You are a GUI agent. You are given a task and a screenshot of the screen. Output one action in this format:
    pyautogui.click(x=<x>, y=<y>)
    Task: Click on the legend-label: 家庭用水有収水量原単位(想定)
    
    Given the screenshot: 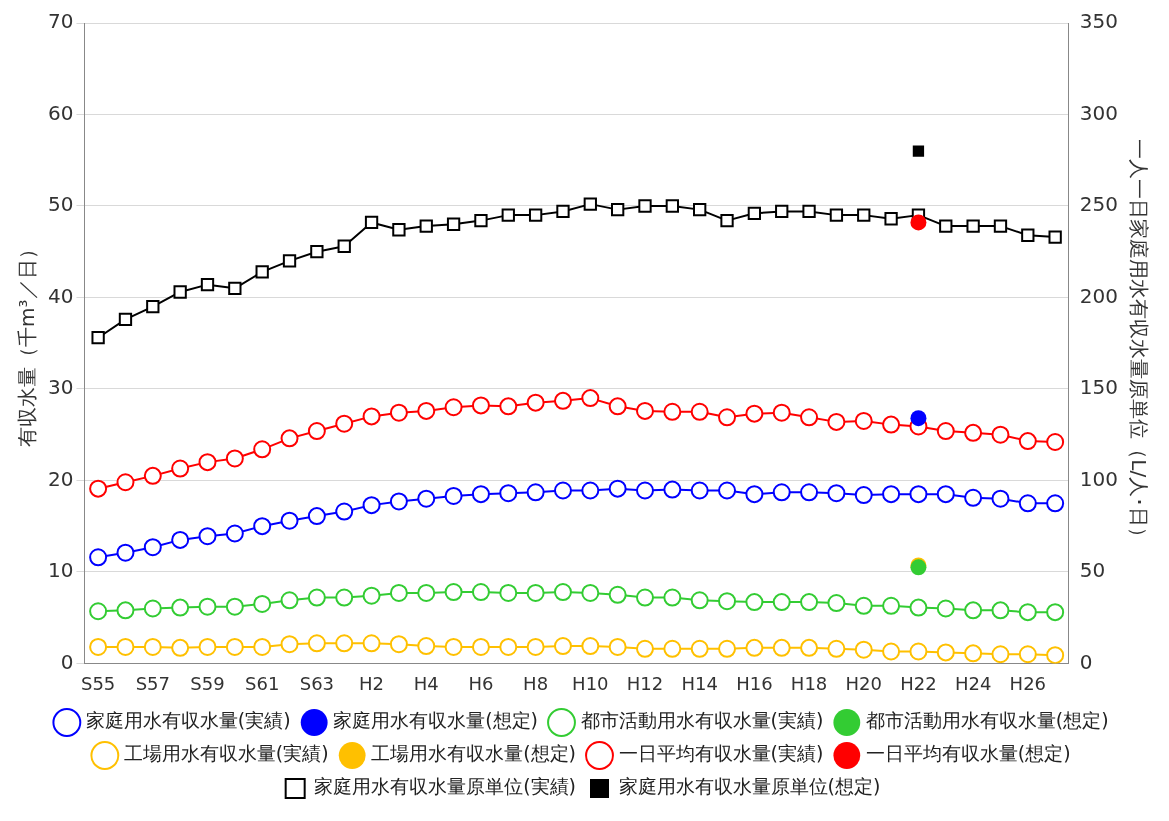 What is the action you would take?
    pyautogui.click(x=749, y=786)
    